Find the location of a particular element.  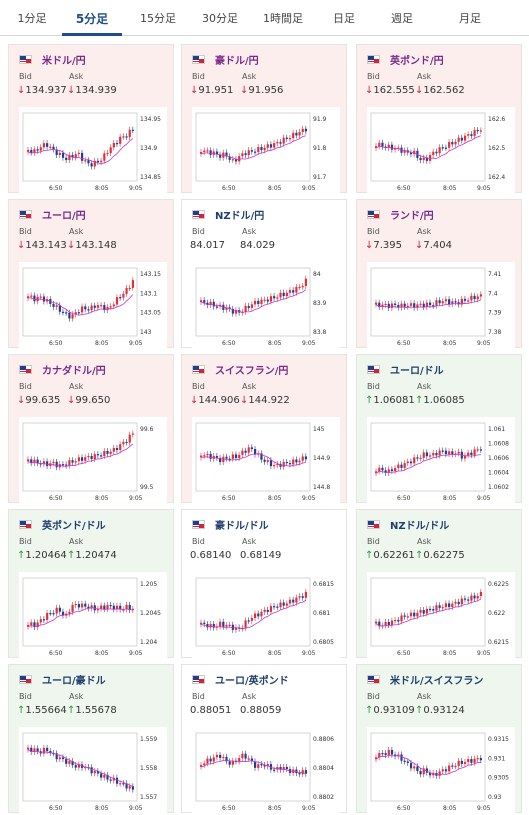

currency-pair-title: ユーロ/ドル is located at coordinates (405, 369).